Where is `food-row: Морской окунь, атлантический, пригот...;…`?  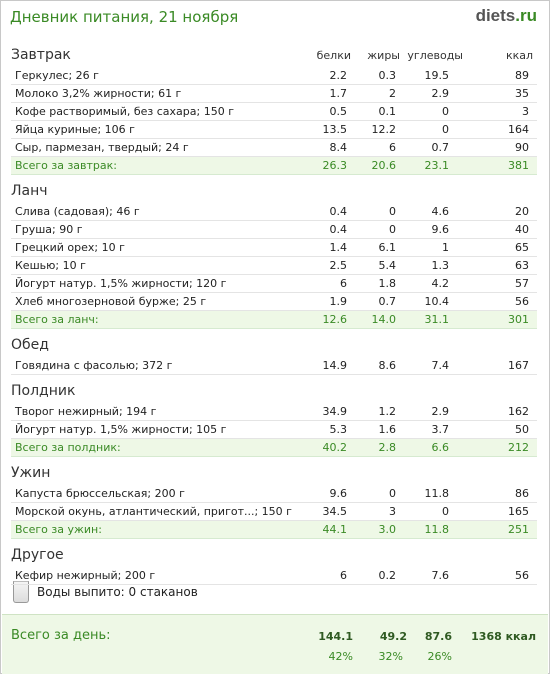 food-row: Морской окунь, атлантический, пригот...;… is located at coordinates (274, 512).